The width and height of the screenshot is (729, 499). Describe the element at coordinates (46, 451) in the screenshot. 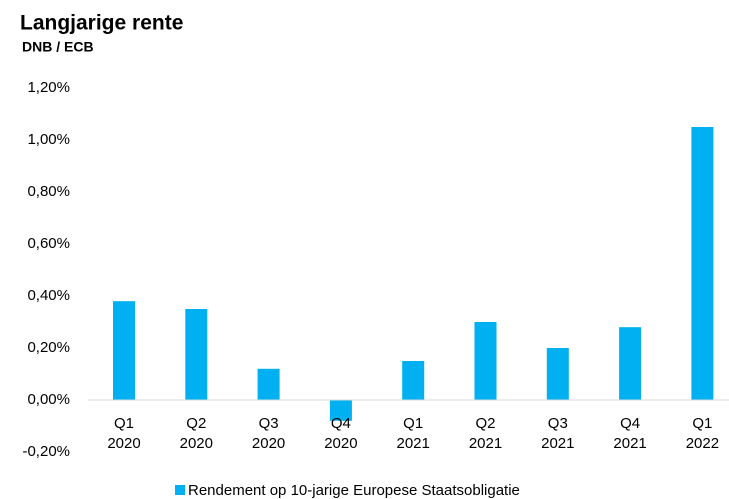

I see `y-tick-label: -0,20%` at that location.